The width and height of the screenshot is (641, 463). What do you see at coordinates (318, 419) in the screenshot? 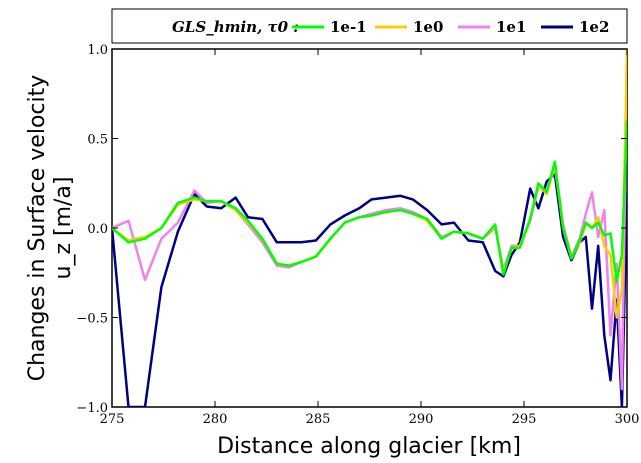
I see `x-tick-label: 285` at bounding box center [318, 419].